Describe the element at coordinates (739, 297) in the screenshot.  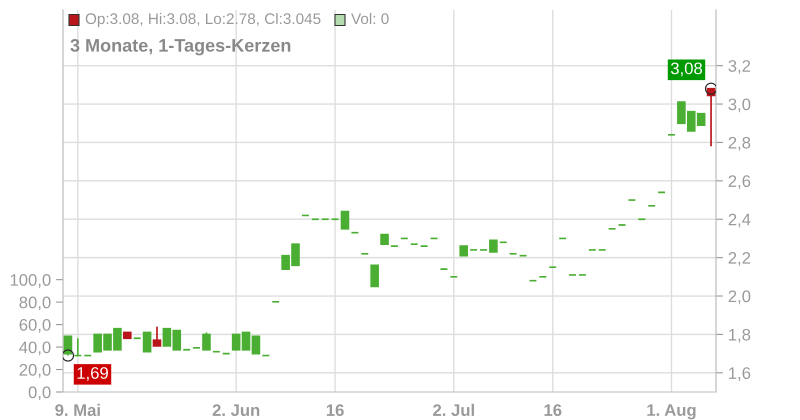
I see `y-tick-label: 2,0` at that location.